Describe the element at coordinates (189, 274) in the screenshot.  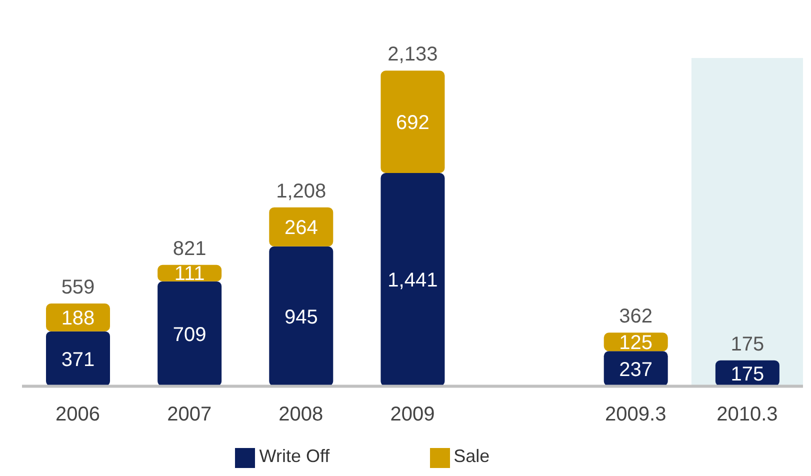
I see `data-label: 111` at that location.